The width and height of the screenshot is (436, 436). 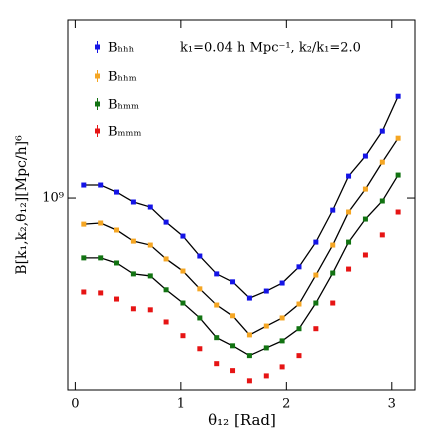 I want to click on x-tick-label: 1, so click(x=181, y=404).